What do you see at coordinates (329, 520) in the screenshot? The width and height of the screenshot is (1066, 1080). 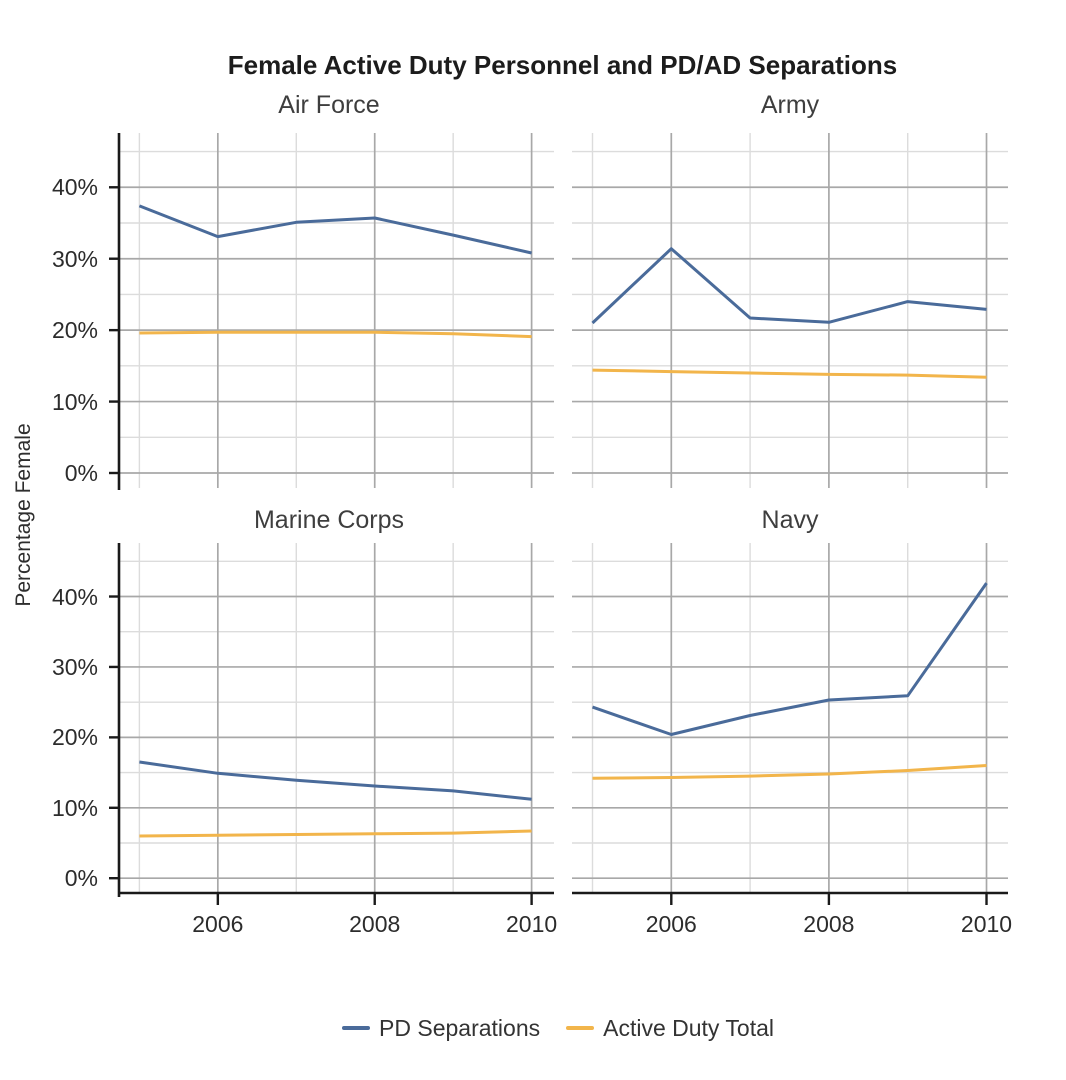 I see `facet-title-marine-corps: Marine Corps` at bounding box center [329, 520].